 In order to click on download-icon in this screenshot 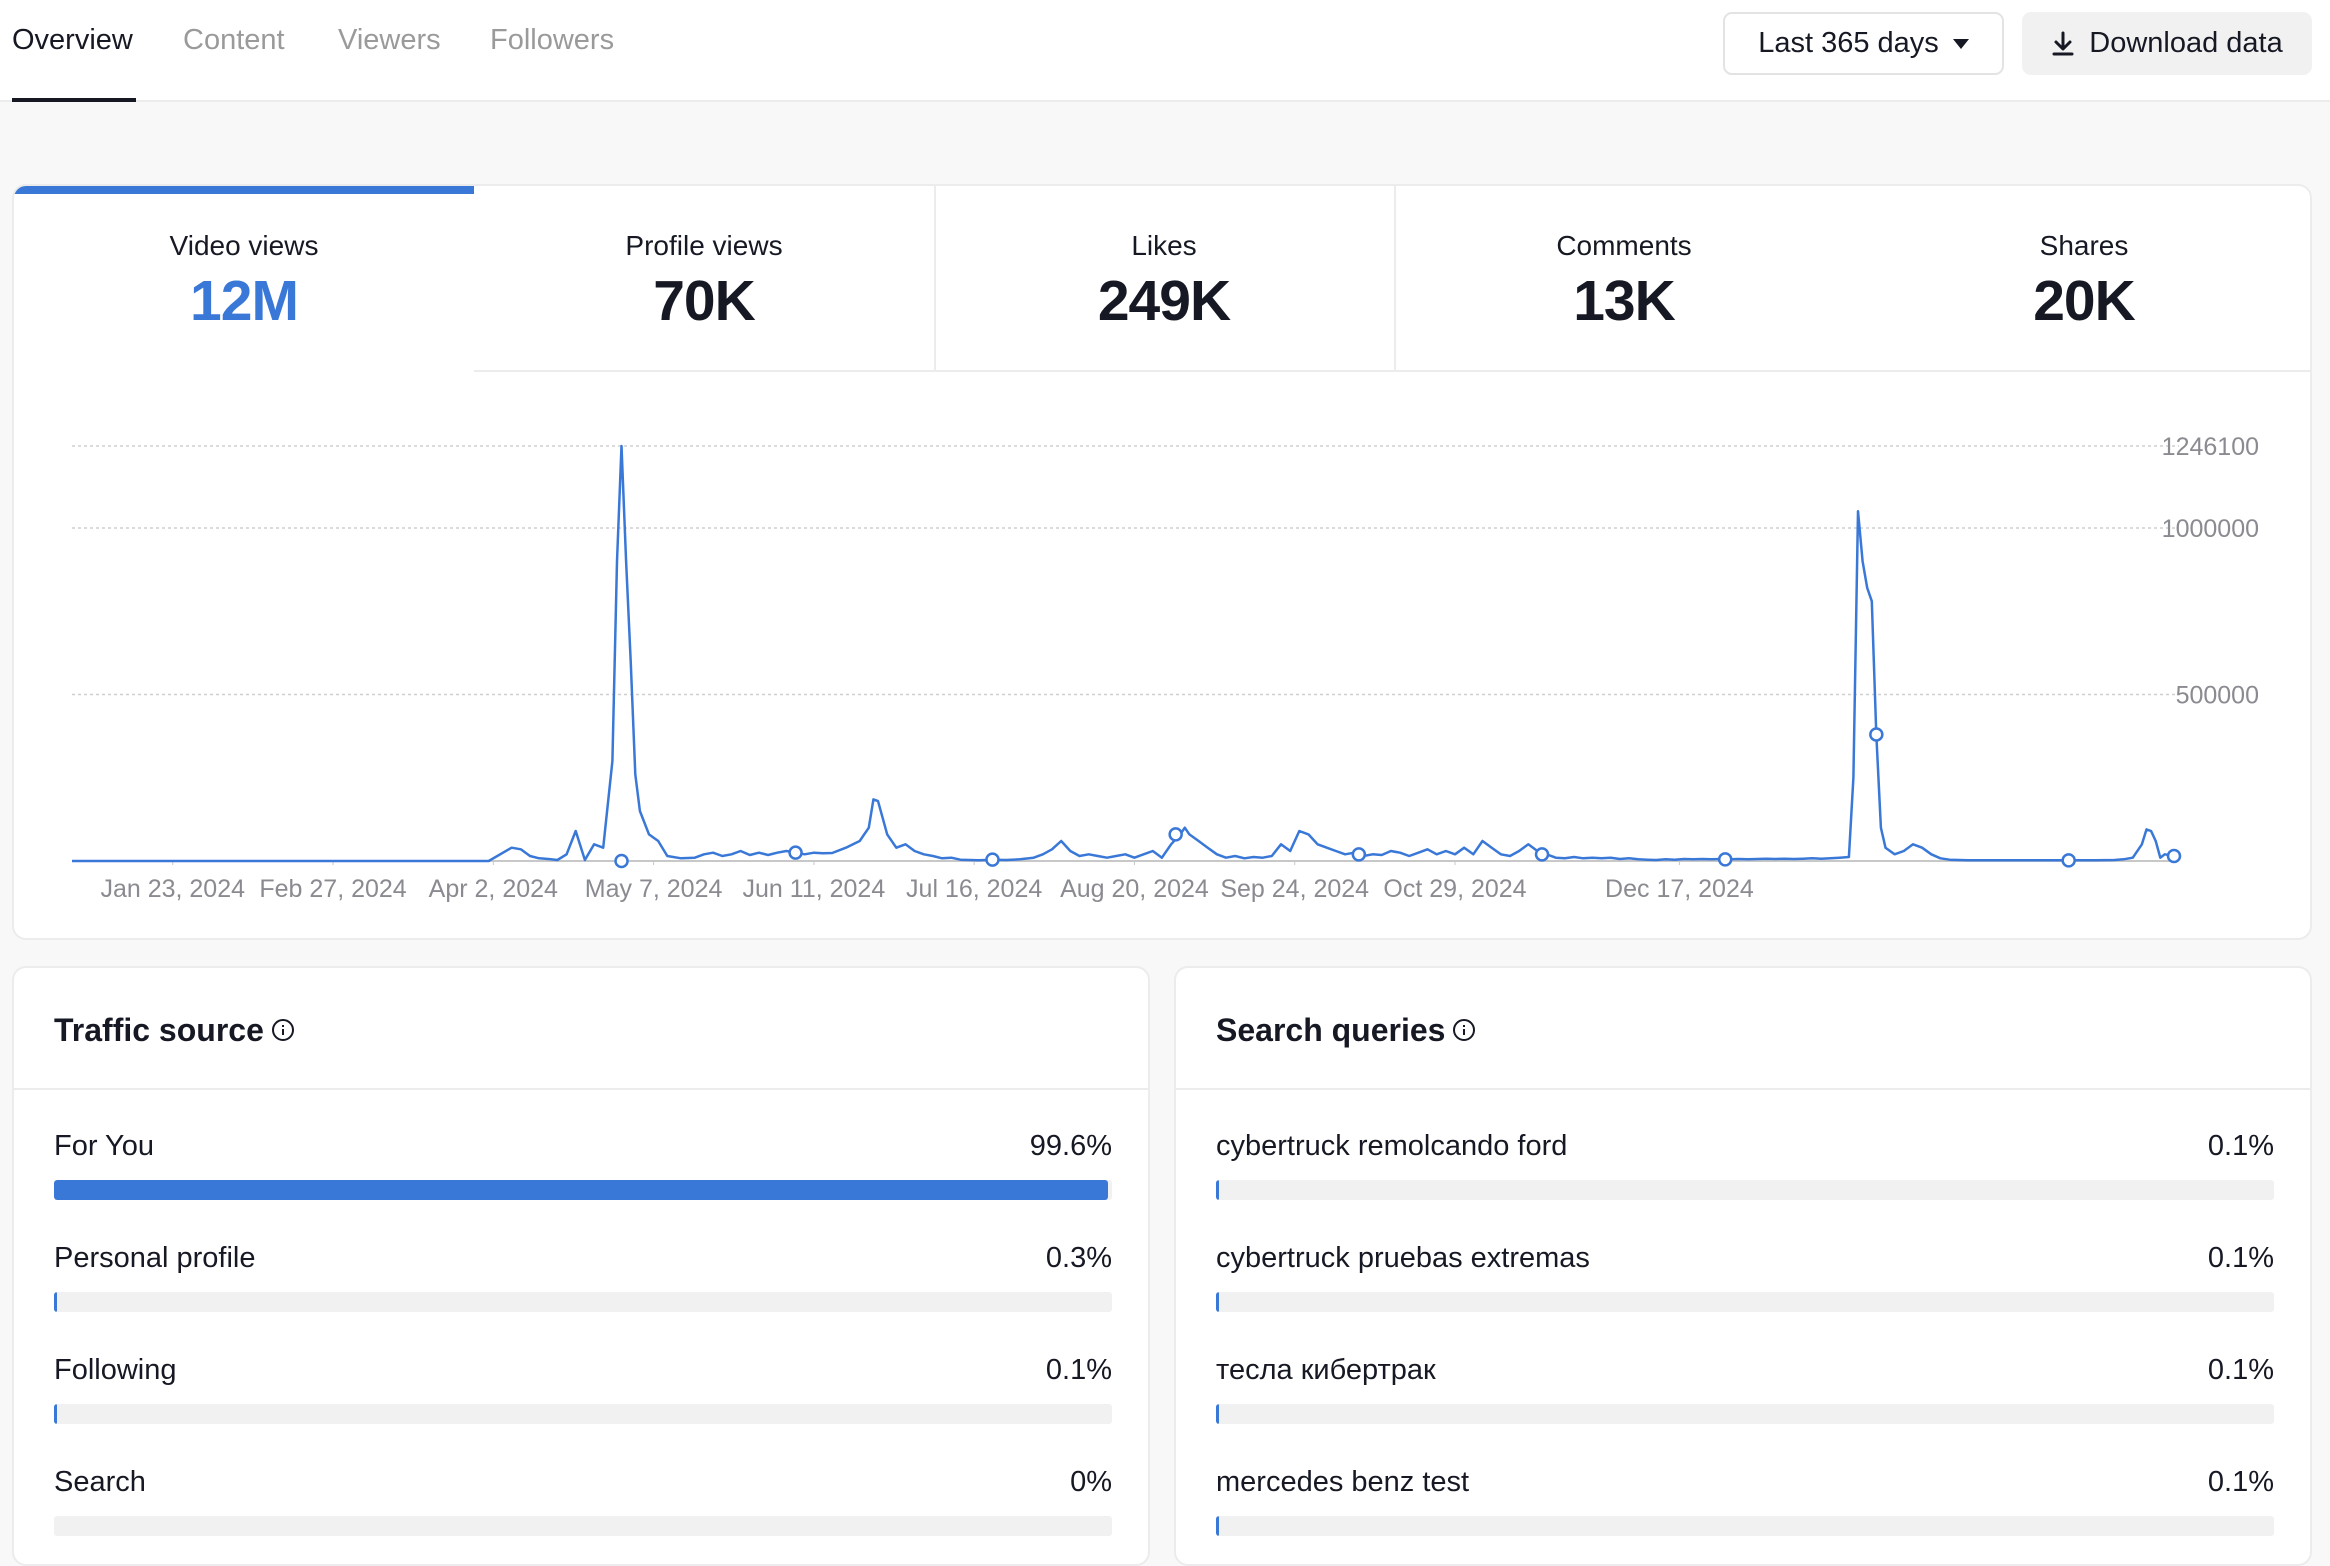, I will do `click(2063, 43)`.